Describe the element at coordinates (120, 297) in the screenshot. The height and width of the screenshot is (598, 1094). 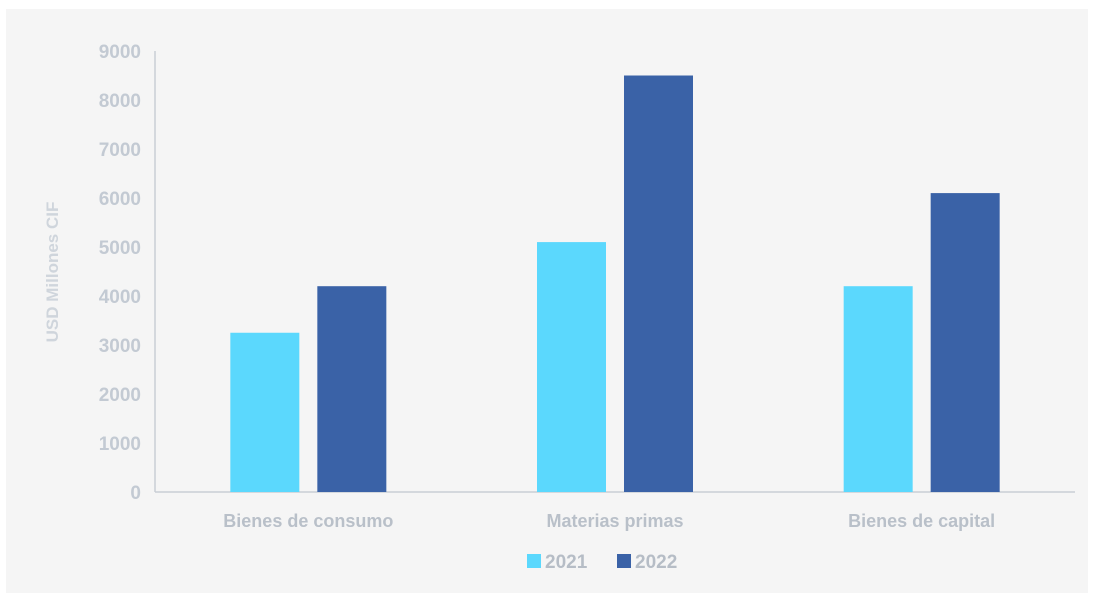
I see `y-tick-label: 4000` at that location.